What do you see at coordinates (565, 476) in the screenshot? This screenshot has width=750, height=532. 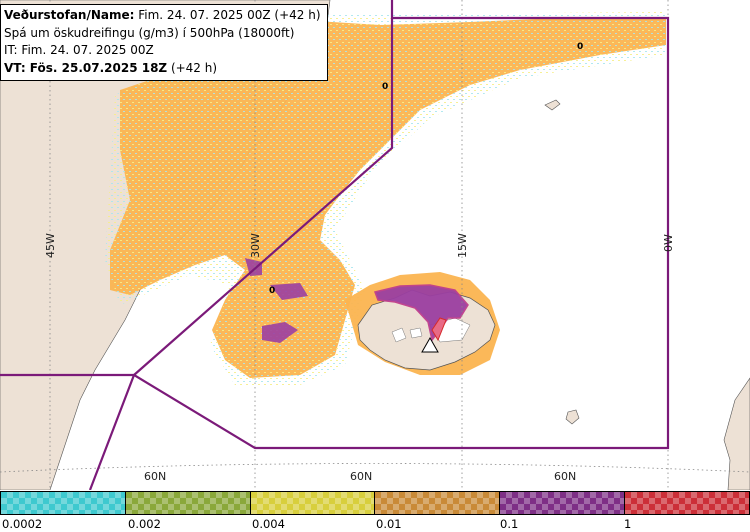 I see `latitude-label-3: 60N` at bounding box center [565, 476].